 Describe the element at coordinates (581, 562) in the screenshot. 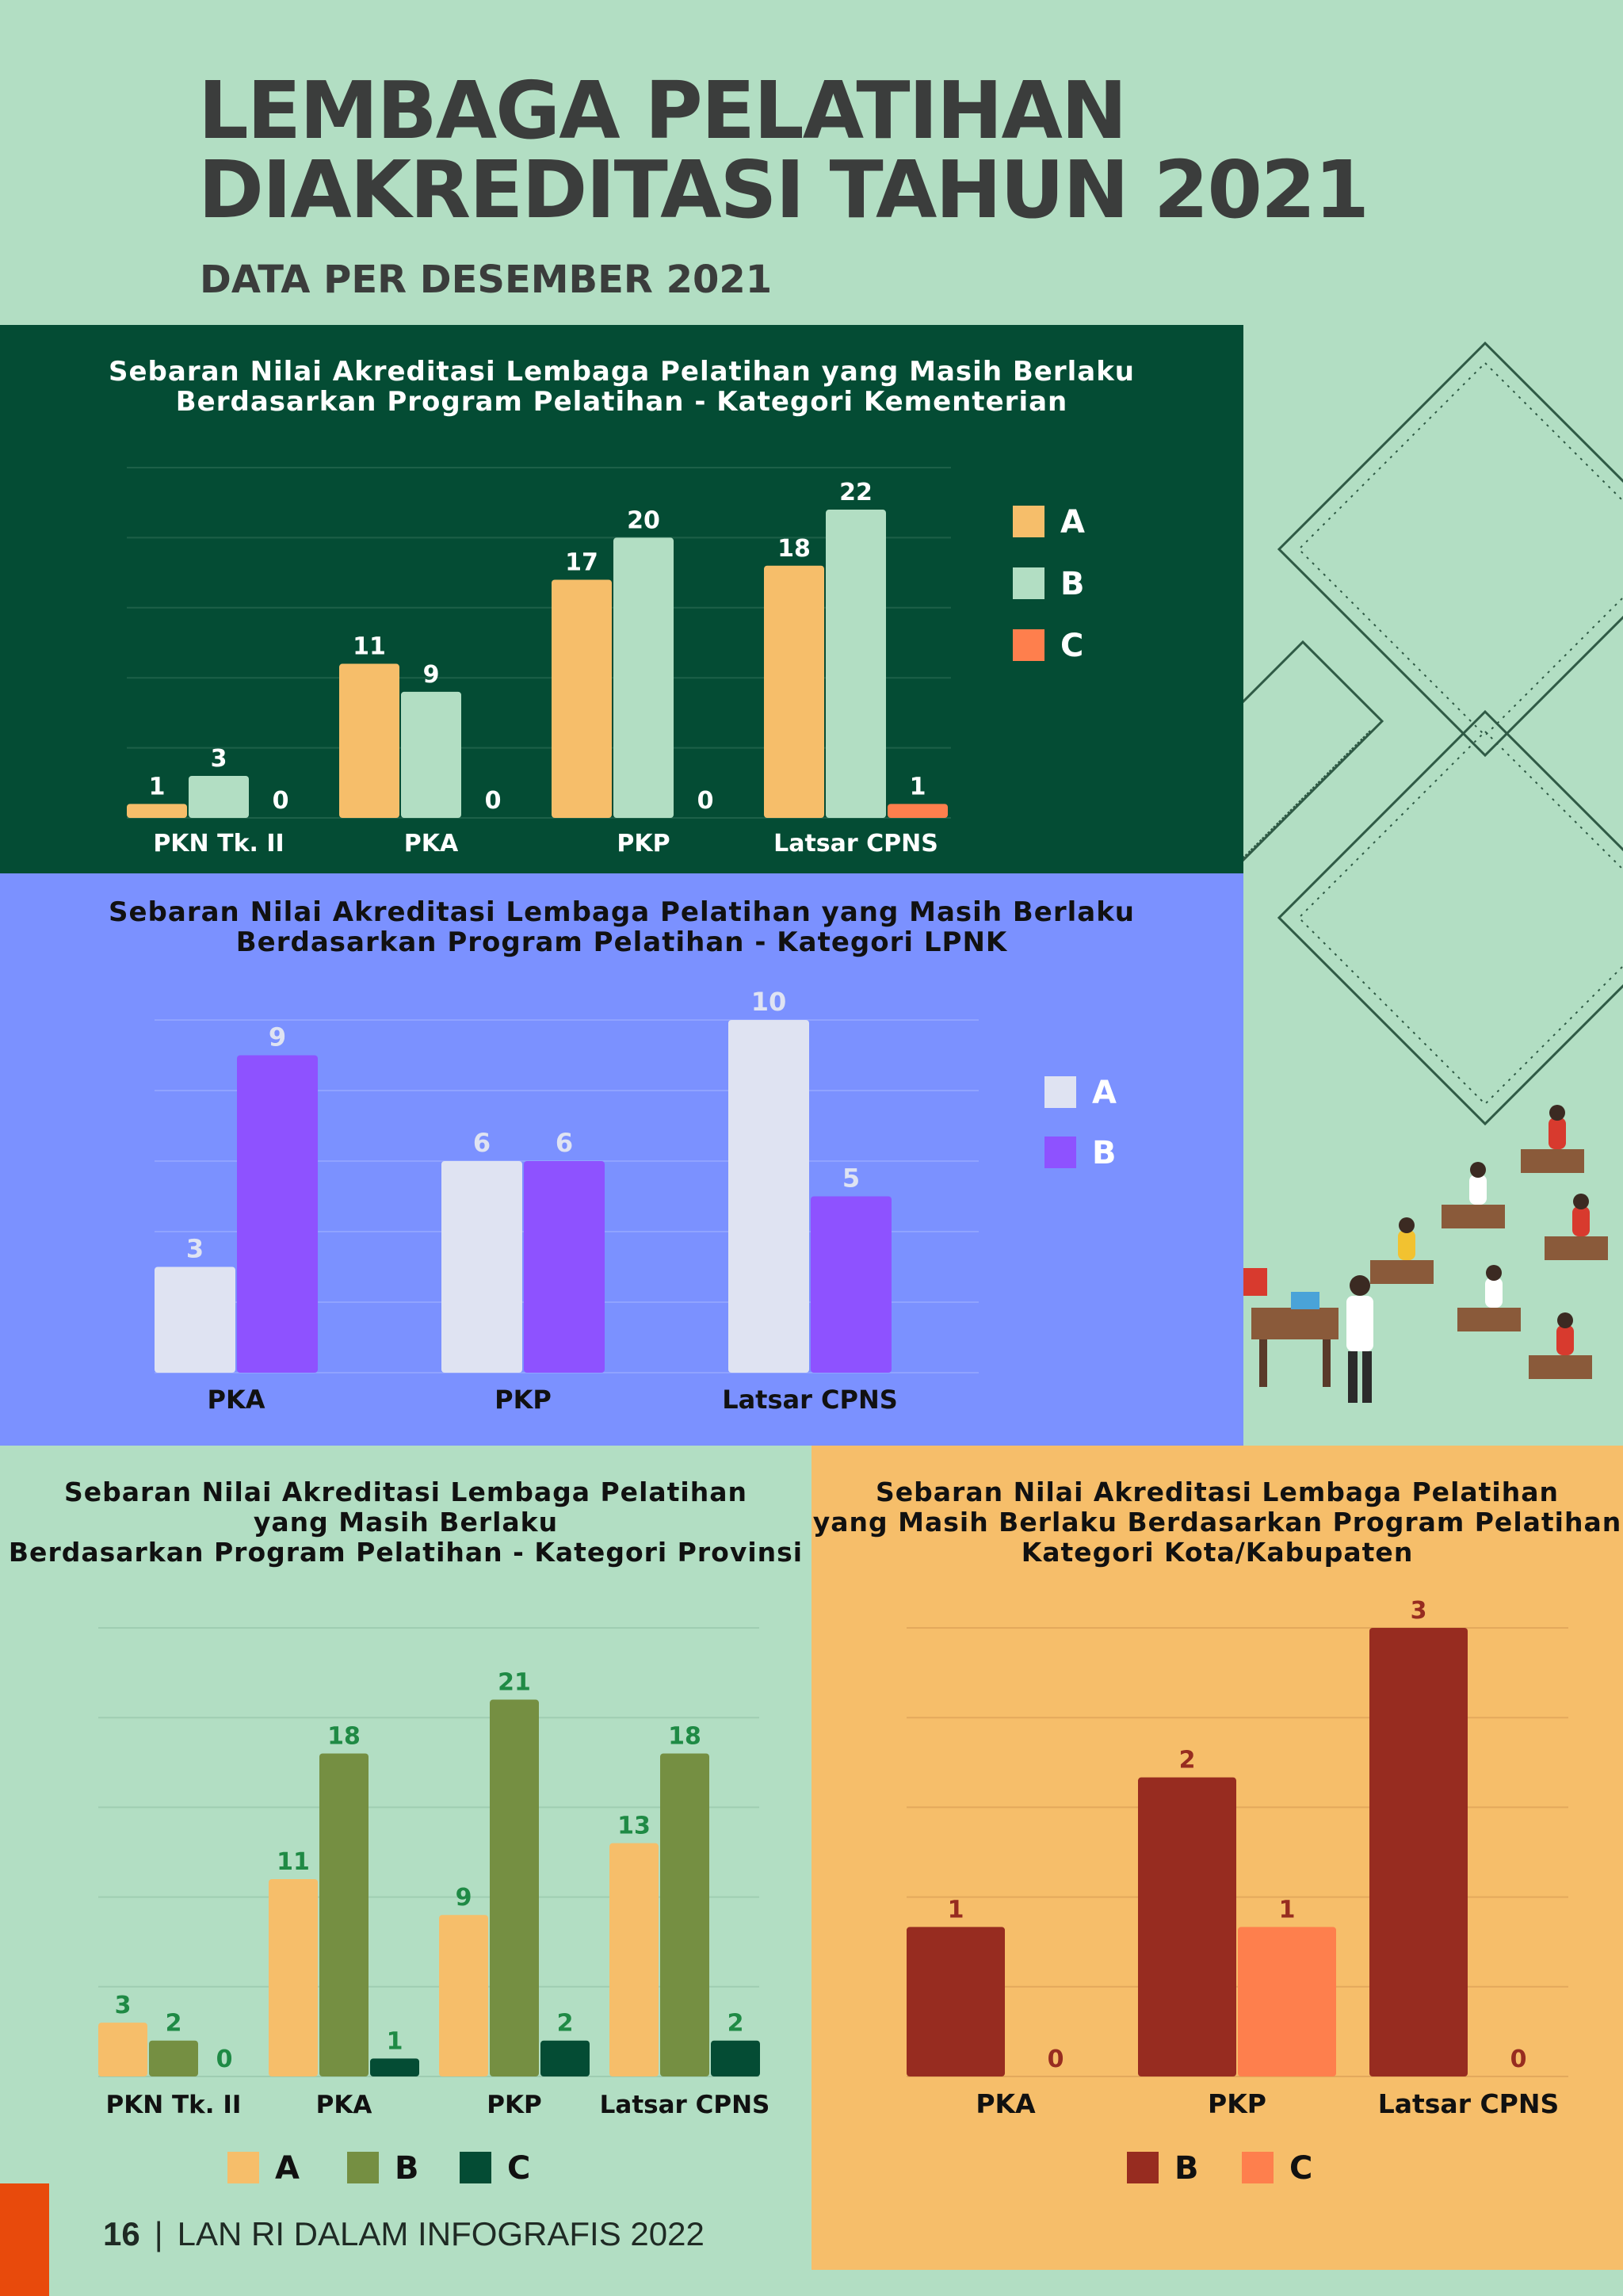

I see `data-label: 17` at that location.